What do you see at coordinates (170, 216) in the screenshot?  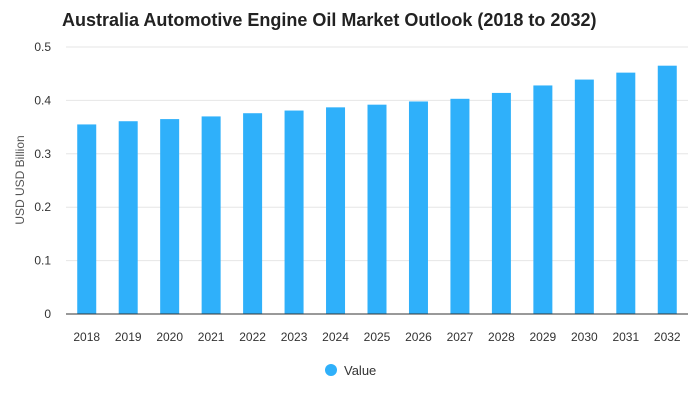 I see `bar-2020` at bounding box center [170, 216].